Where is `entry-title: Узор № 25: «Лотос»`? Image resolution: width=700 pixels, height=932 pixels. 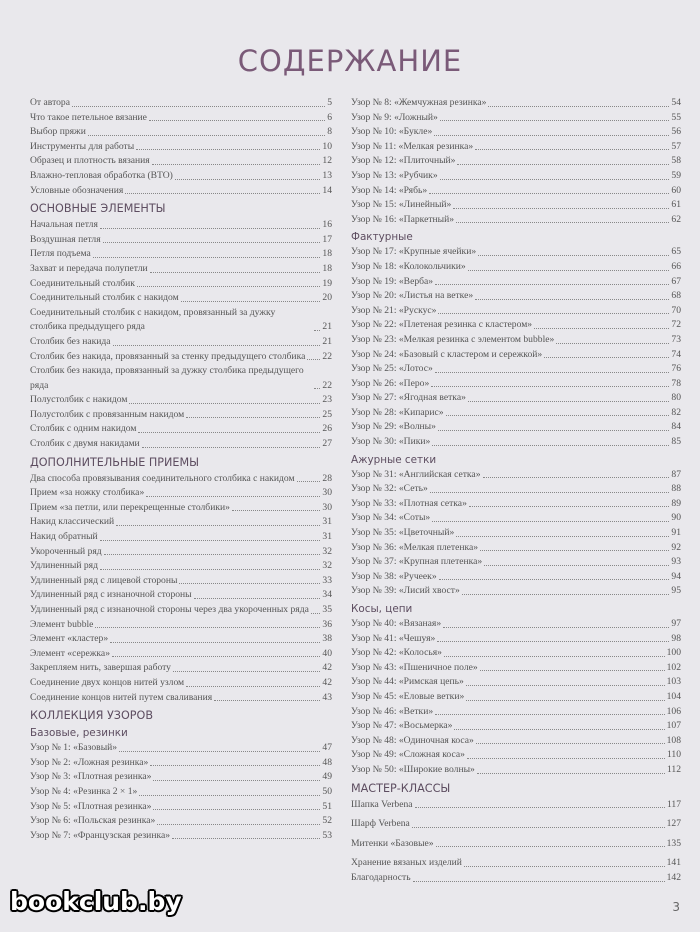 entry-title: Узор № 25: «Лотос» is located at coordinates (392, 369).